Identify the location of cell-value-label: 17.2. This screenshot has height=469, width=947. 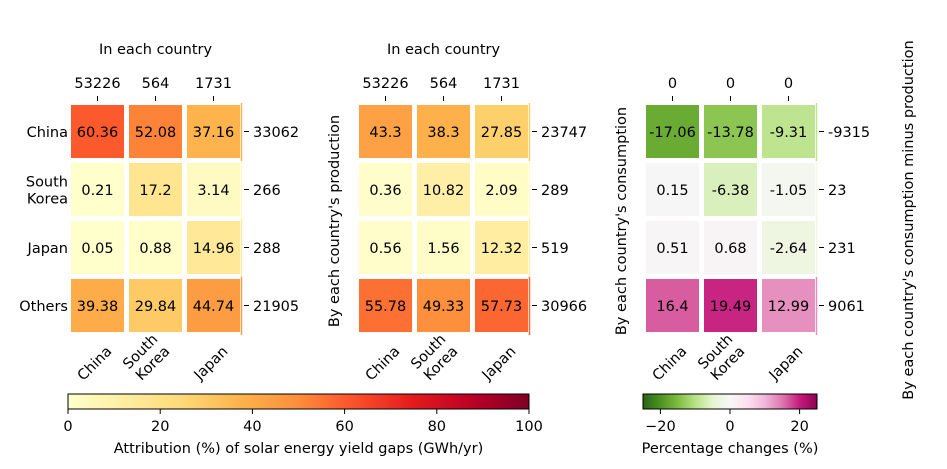
(155, 191).